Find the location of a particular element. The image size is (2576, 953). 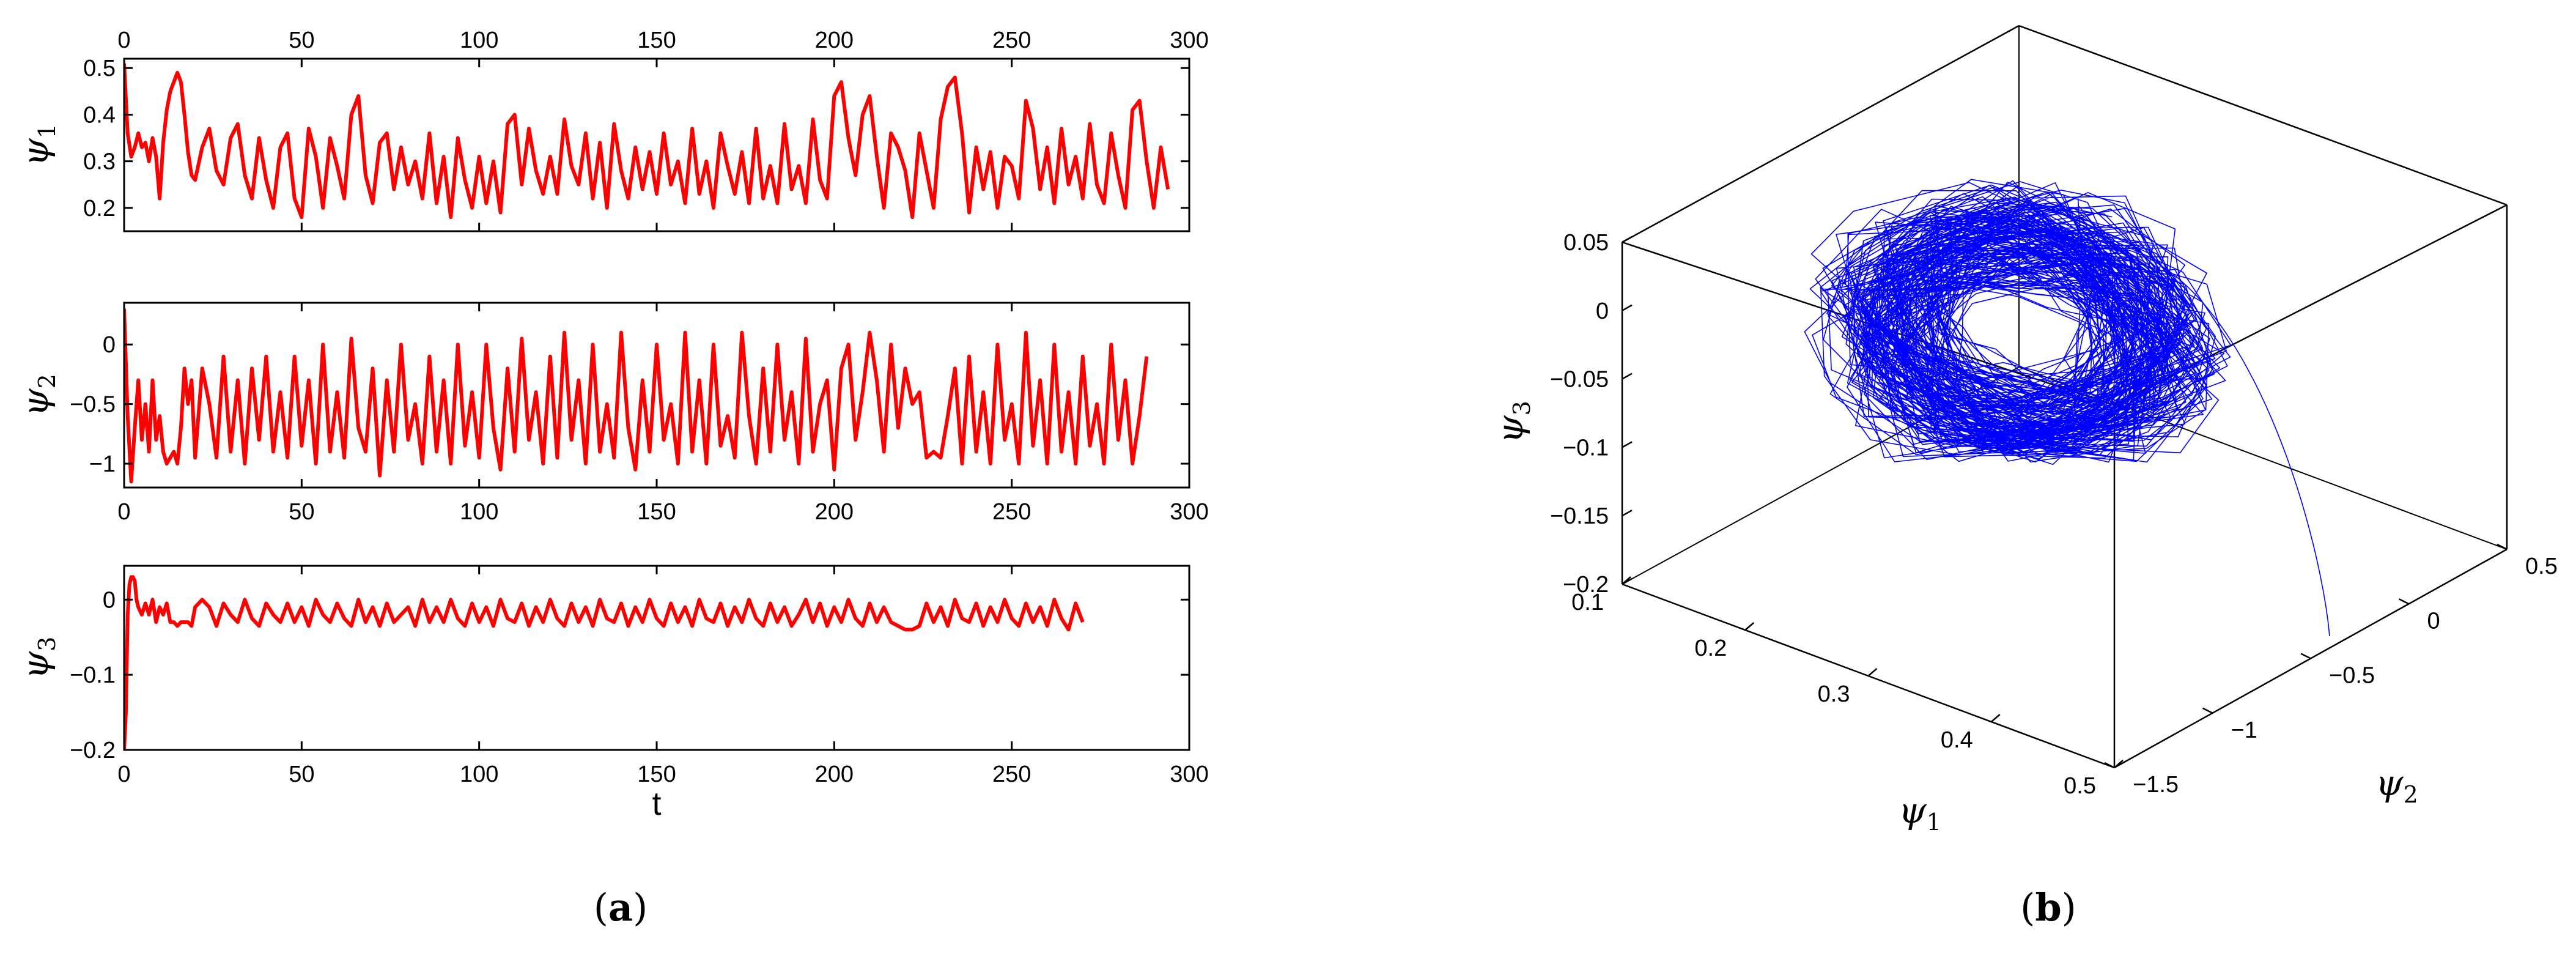

x-tick-label: 0.2 is located at coordinates (1710, 649).